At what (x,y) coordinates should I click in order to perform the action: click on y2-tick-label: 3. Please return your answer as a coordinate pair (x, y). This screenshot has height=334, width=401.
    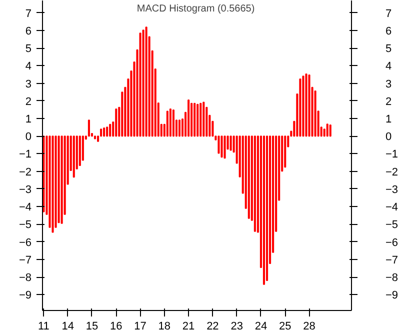
    Looking at the image, I should click on (389, 84).